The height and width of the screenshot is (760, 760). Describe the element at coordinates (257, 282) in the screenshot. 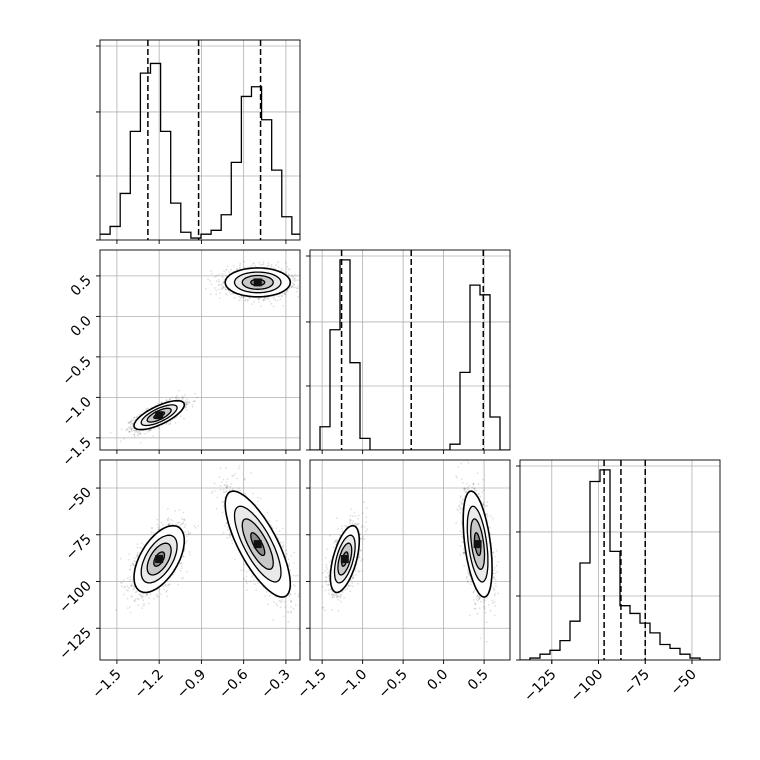

I see `density-peak` at that location.